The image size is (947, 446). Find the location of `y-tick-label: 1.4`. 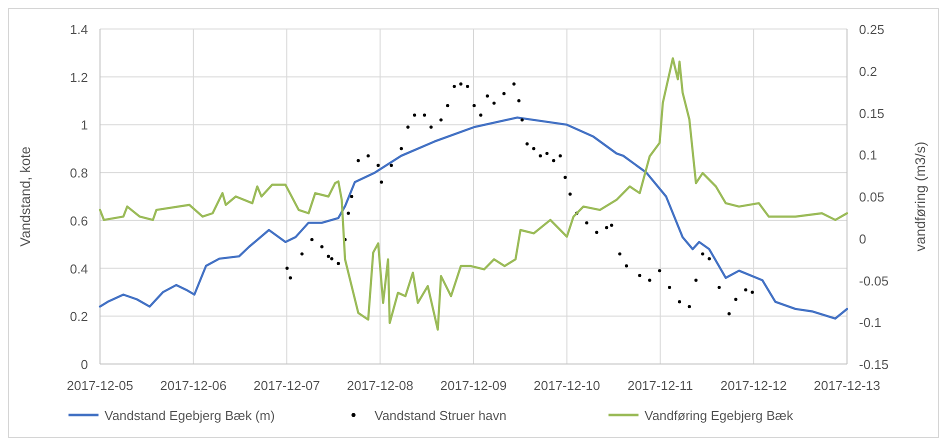

y-tick-label: 1.4 is located at coordinates (79, 29).